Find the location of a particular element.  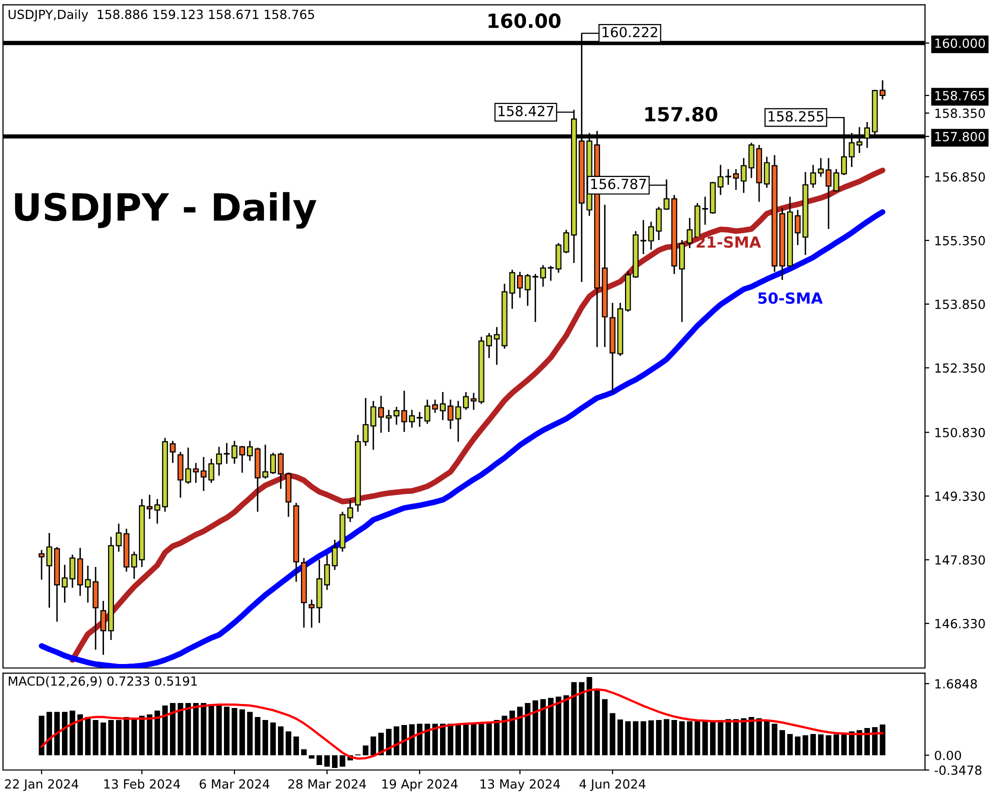

x-tick-label: 19 Apr 2024 is located at coordinates (420, 785).